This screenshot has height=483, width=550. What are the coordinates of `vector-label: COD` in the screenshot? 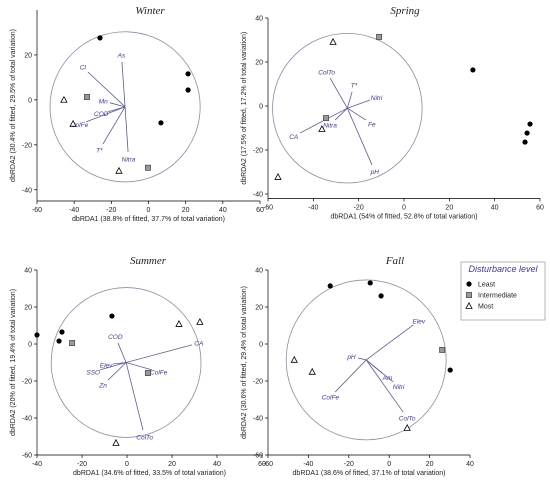 It's located at (115, 337).